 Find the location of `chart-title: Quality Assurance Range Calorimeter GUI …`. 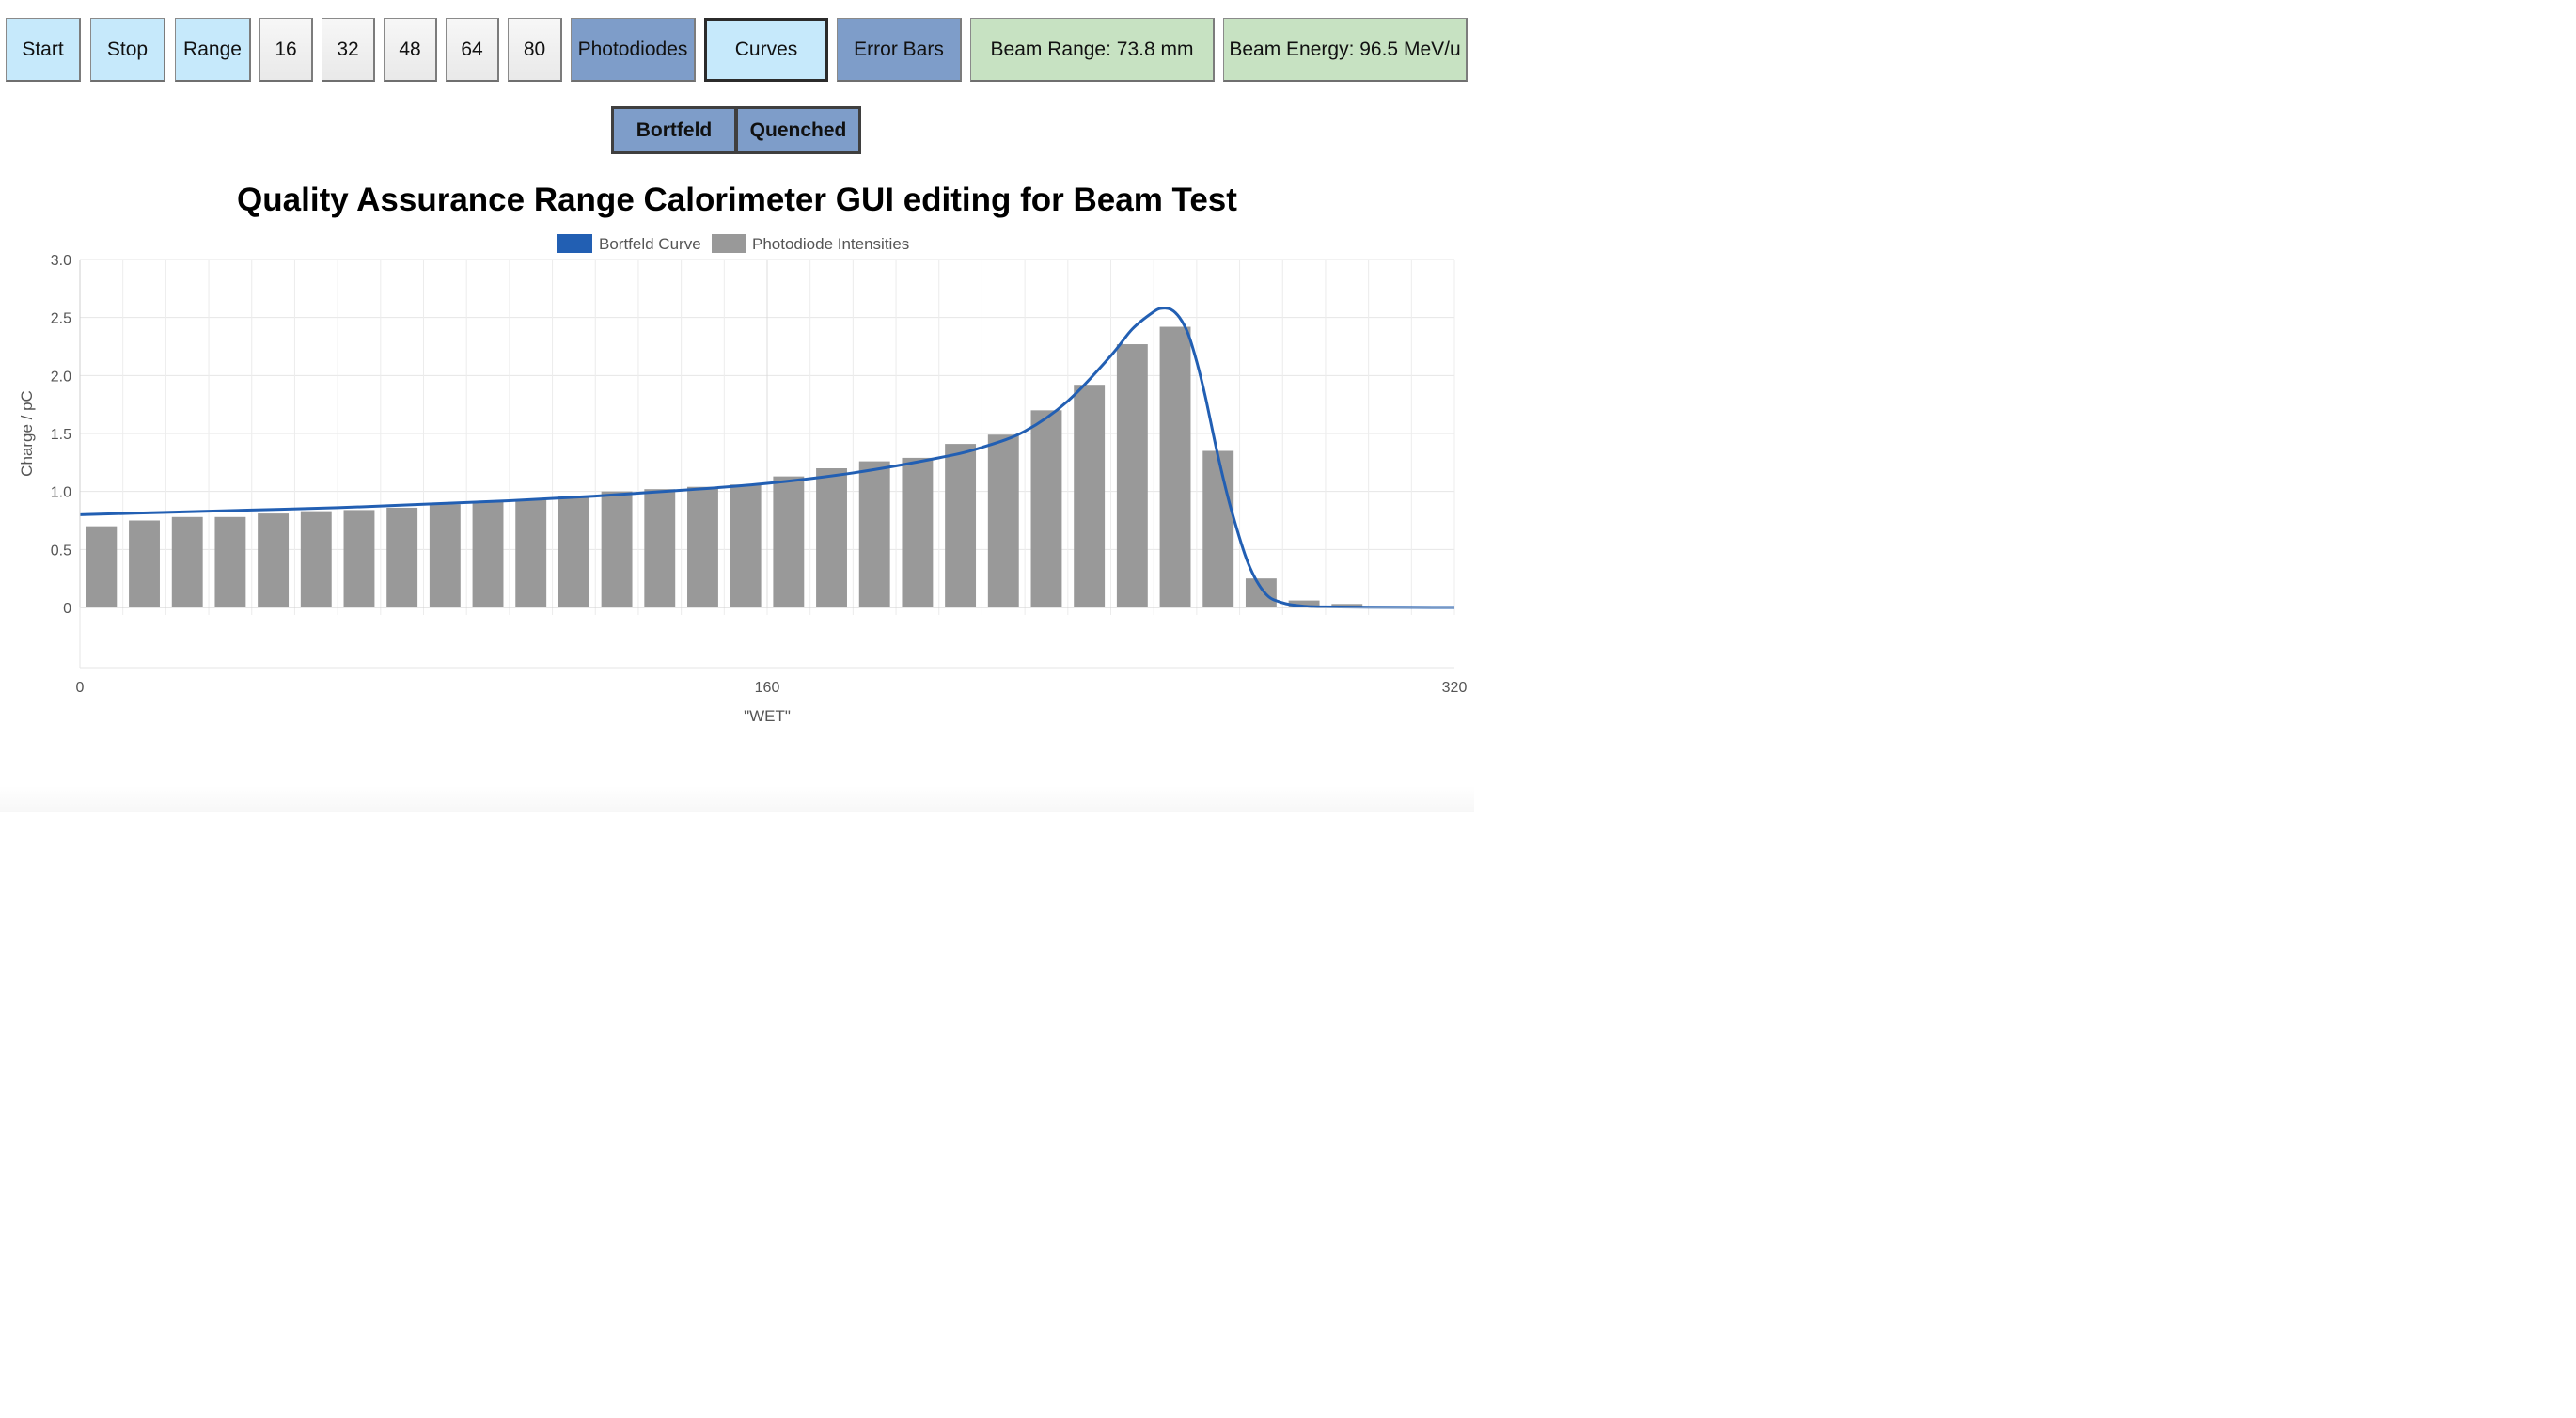

chart-title: Quality Assurance Range Calorimeter GUI … is located at coordinates (737, 199).